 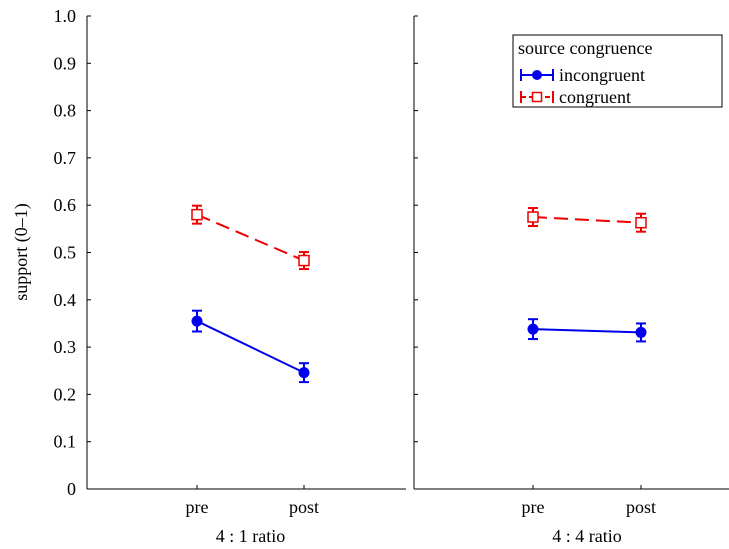 What do you see at coordinates (587, 536) in the screenshot?
I see `x-axis-label: 4 : 4 ratio` at bounding box center [587, 536].